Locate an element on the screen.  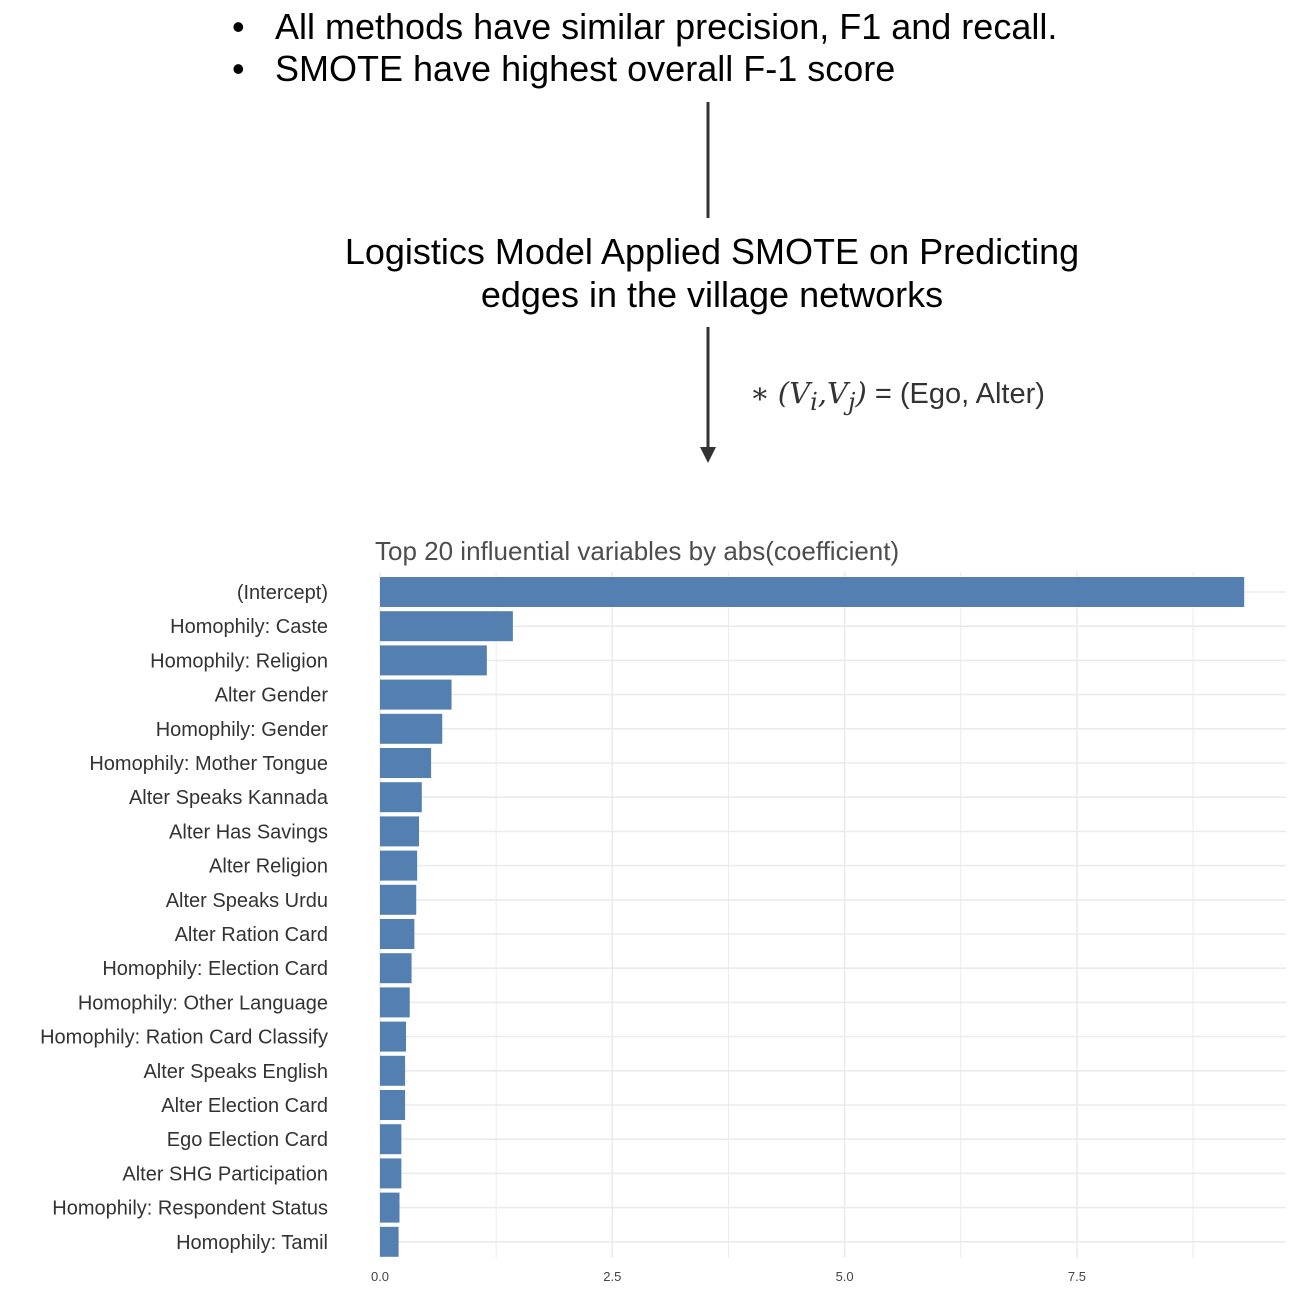
notation-sub-i: i is located at coordinates (814, 401).